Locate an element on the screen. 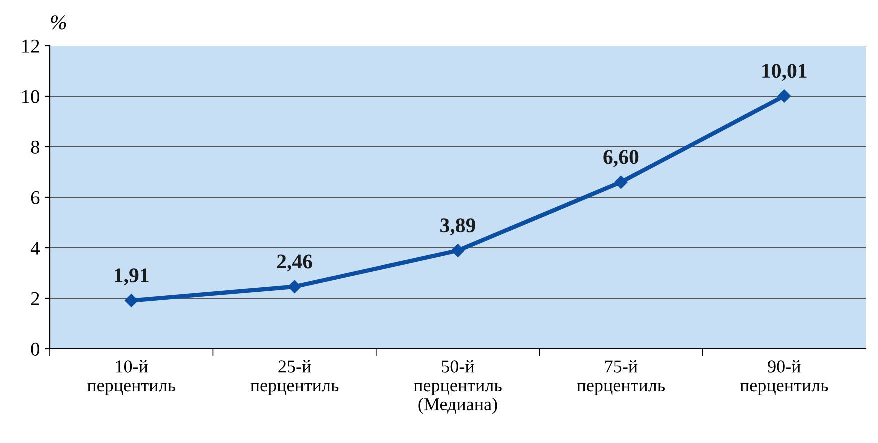 The width and height of the screenshot is (878, 443). data-label: 10,01 is located at coordinates (784, 73).